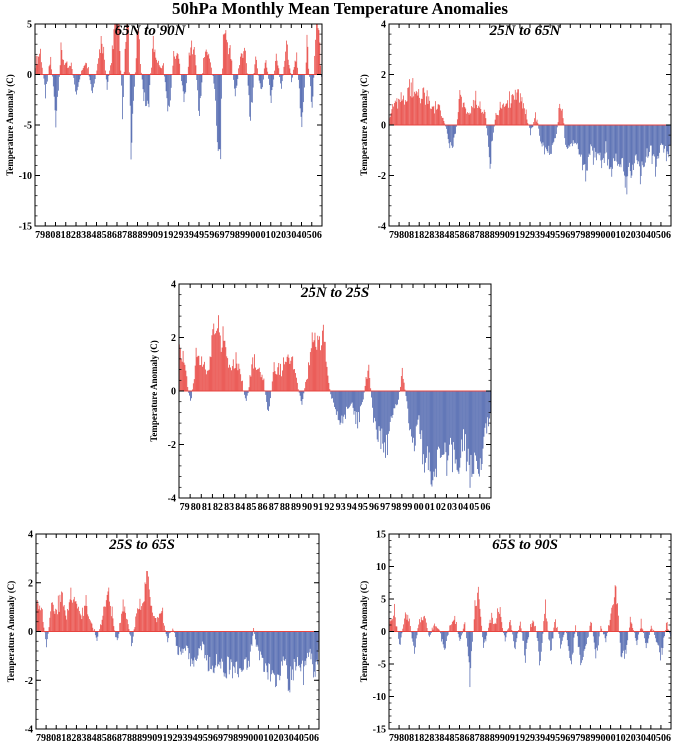  I want to click on x-tick-label: 94, so click(545, 235).